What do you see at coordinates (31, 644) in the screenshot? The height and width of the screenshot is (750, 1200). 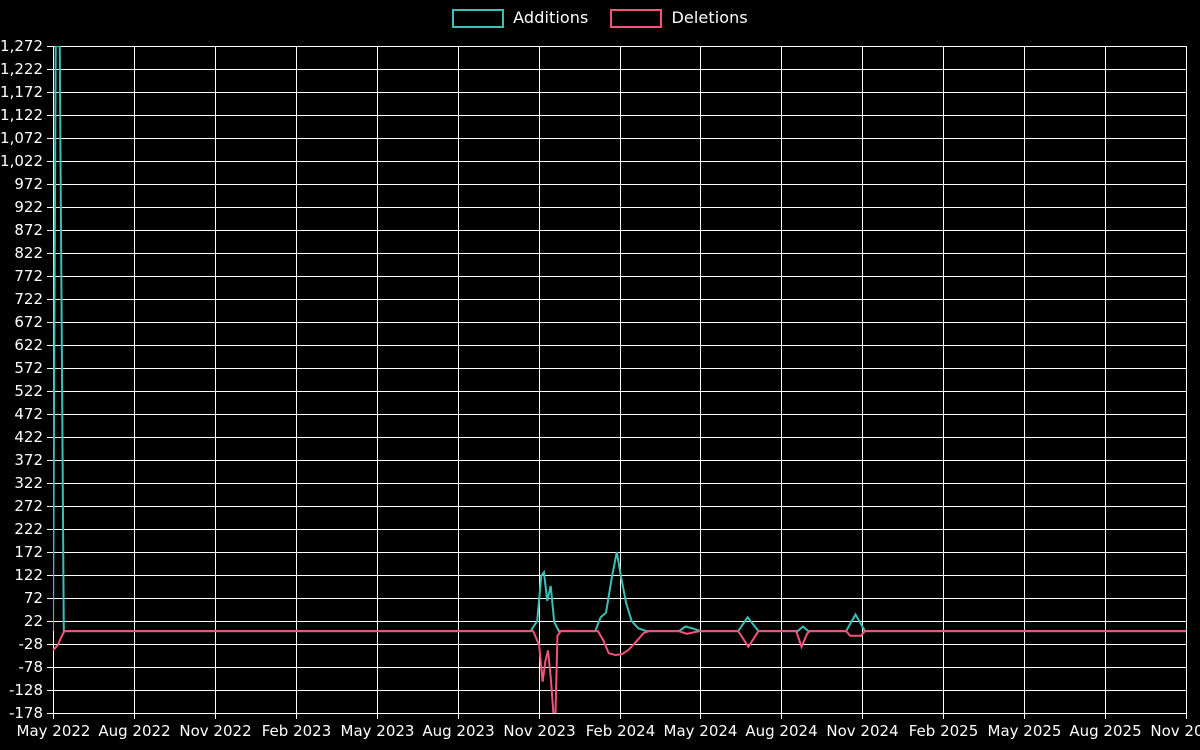 I see `y-axis-tick-label: -28` at bounding box center [31, 644].